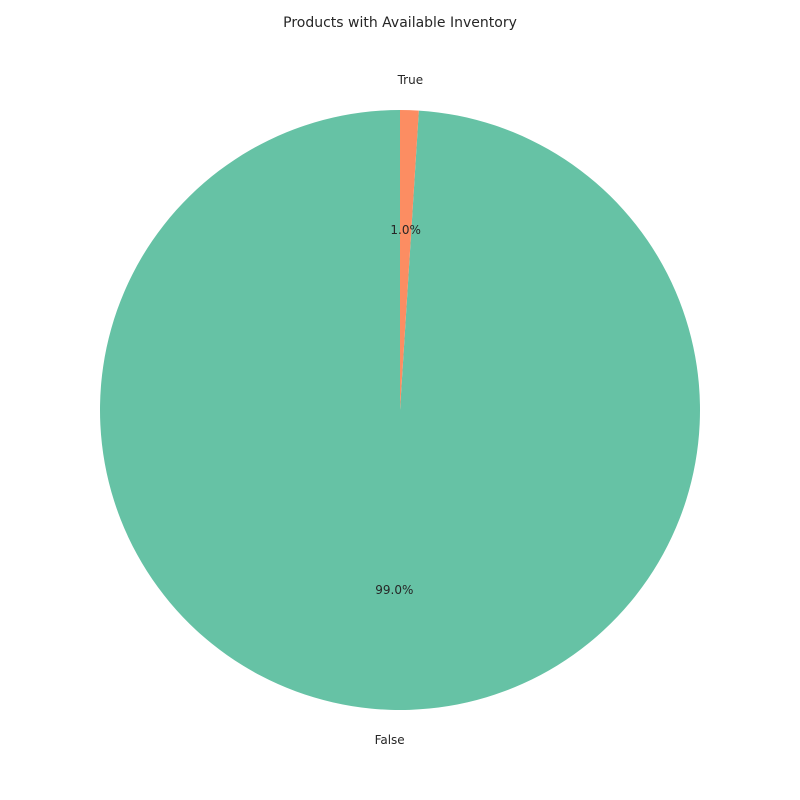  Describe the element at coordinates (405, 230) in the screenshot. I see `slice-percent-true: 1.0%` at that location.